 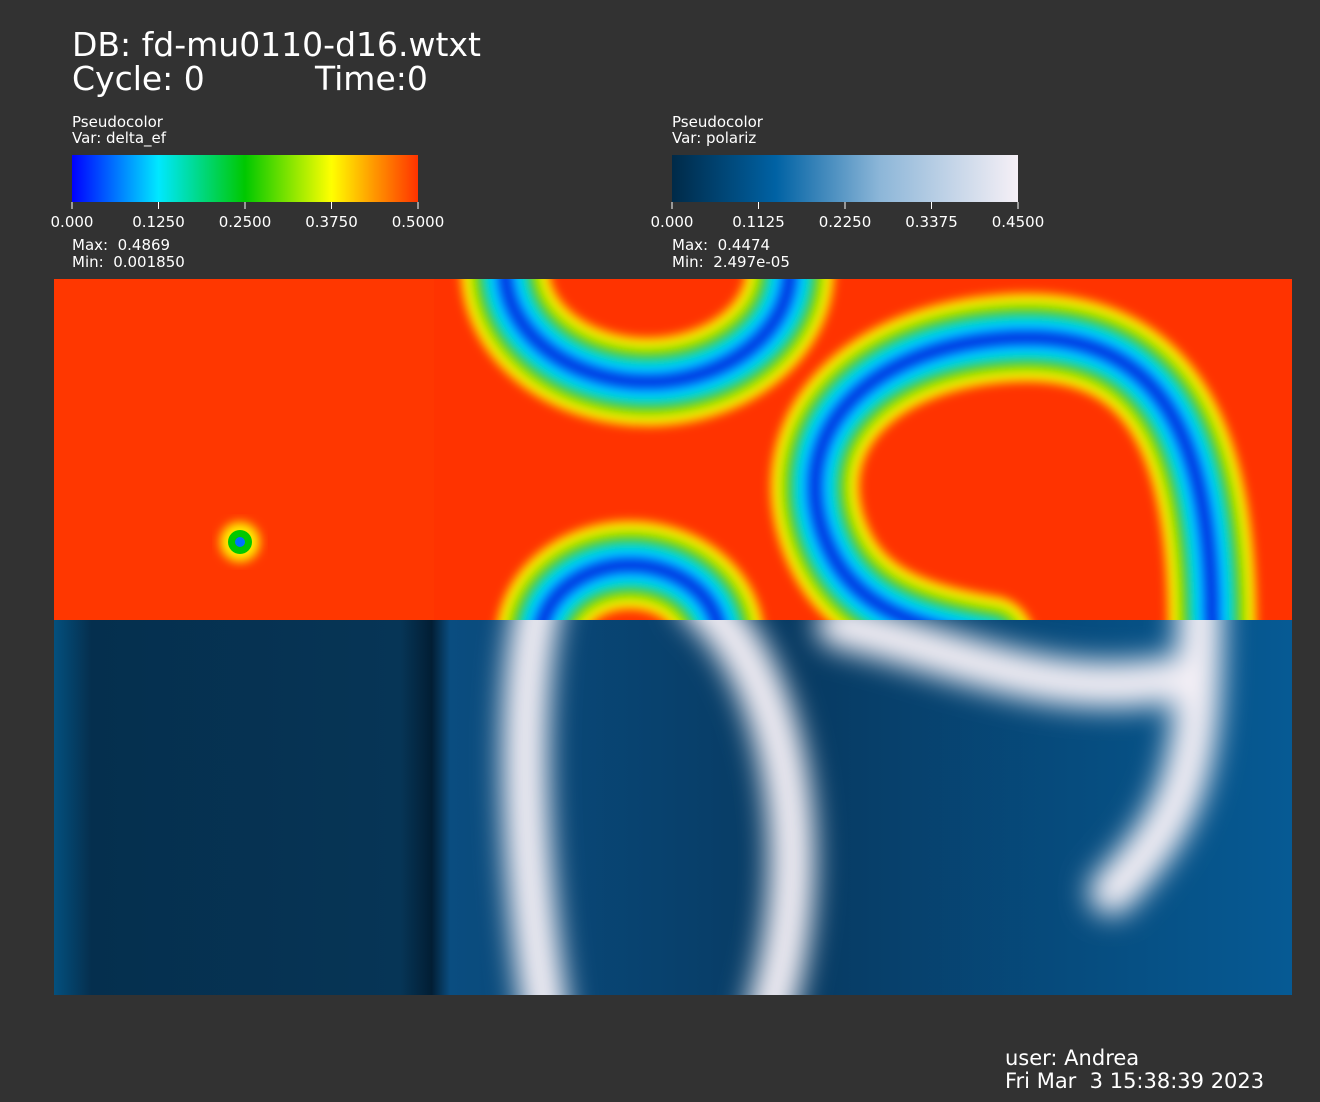 What do you see at coordinates (128, 262) in the screenshot?
I see `legend-min: Min: 0.001850` at bounding box center [128, 262].